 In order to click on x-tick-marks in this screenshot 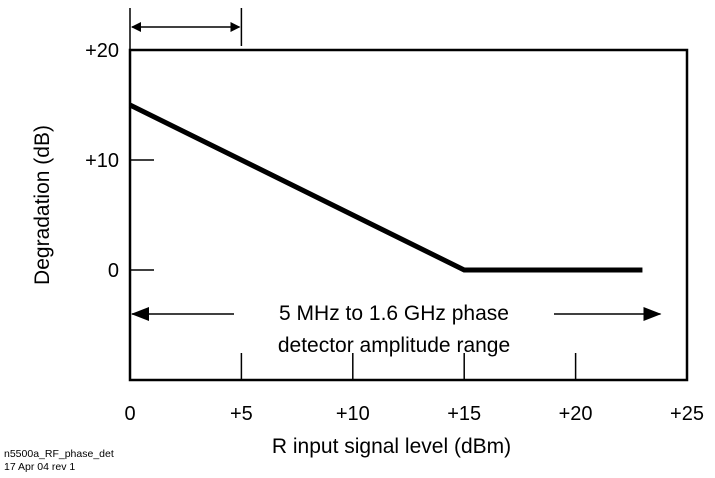, I will do `click(408, 366)`.